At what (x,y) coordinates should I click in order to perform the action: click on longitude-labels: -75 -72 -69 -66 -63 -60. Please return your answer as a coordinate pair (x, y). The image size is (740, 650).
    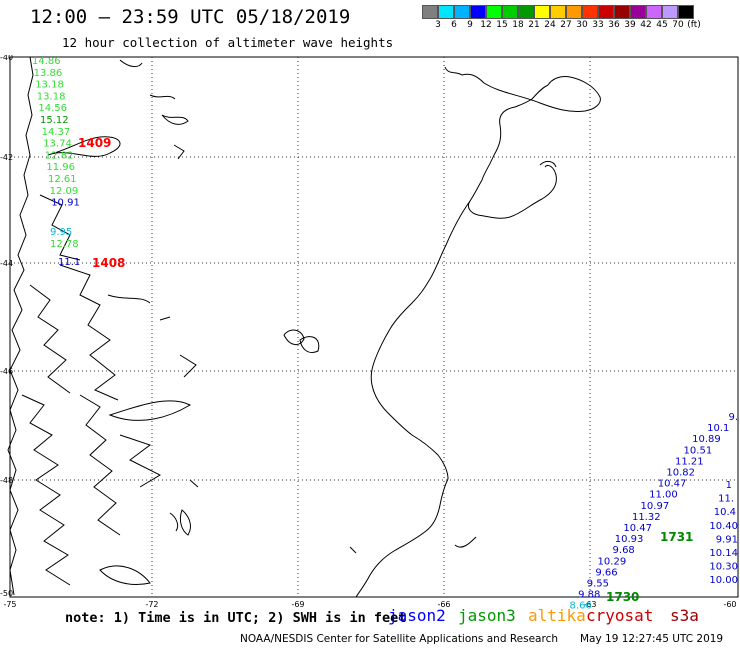
    Looking at the image, I should click on (369, 604).